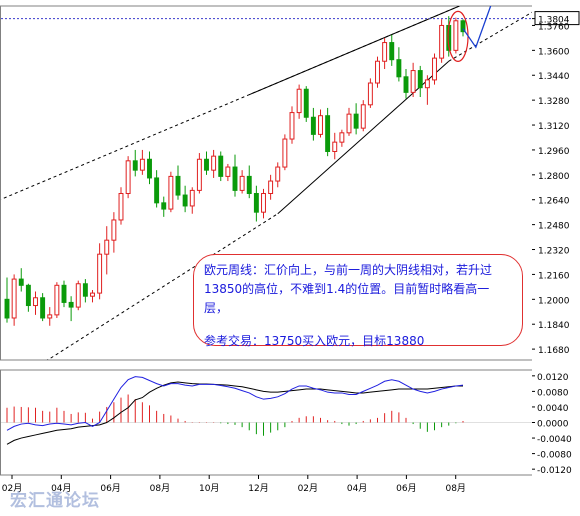 The height and width of the screenshot is (516, 580). I want to click on annotation-line-1: 欧元周线：汇价向上，与前一周的大阴线相对，若升过, so click(348, 270).